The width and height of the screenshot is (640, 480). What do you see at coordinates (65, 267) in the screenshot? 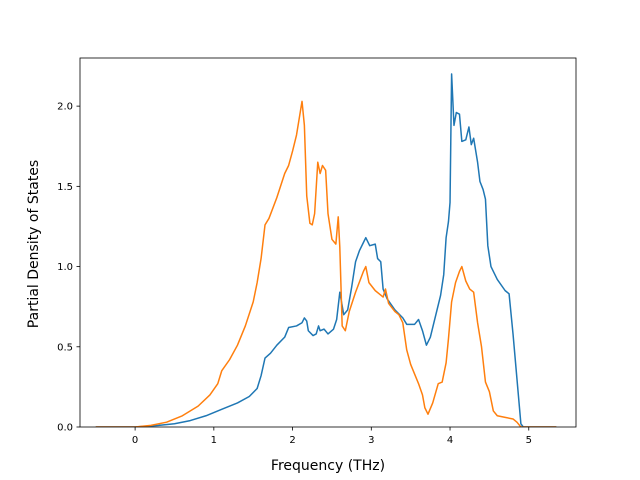
I see `y-tick-label: 1.0` at bounding box center [65, 267].